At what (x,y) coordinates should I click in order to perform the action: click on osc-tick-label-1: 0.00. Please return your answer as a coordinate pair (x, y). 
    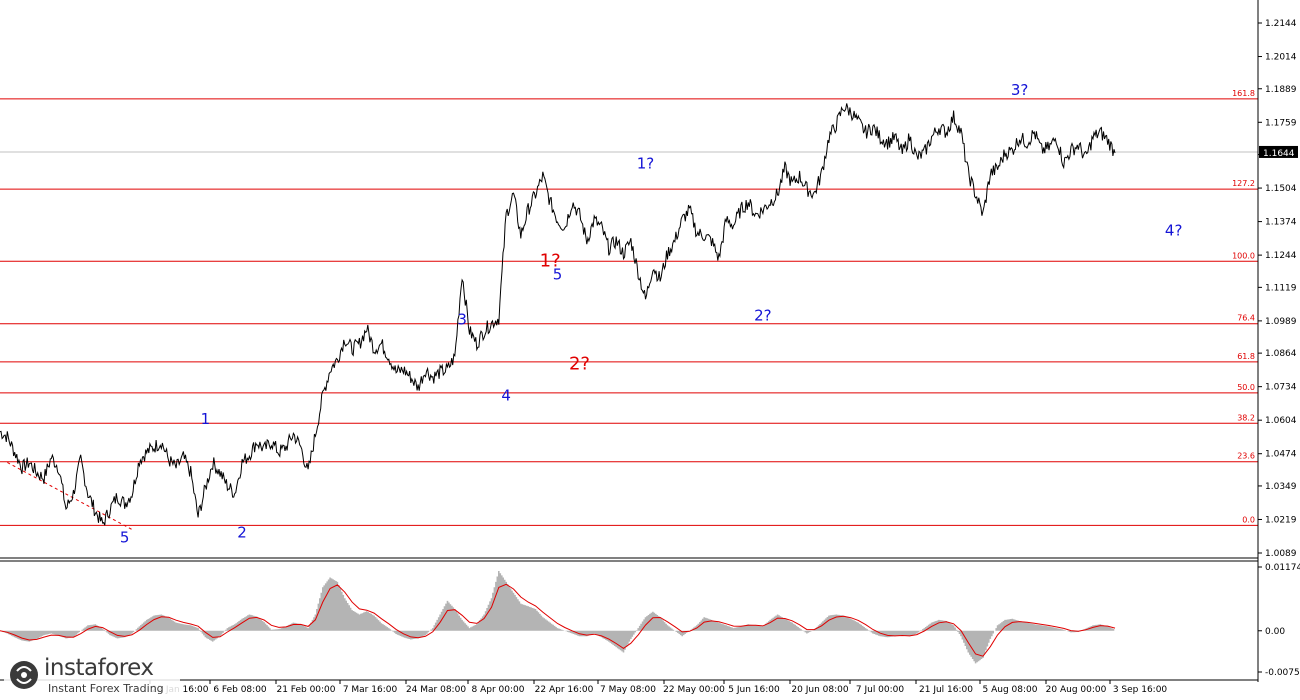
    Looking at the image, I should click on (1275, 632).